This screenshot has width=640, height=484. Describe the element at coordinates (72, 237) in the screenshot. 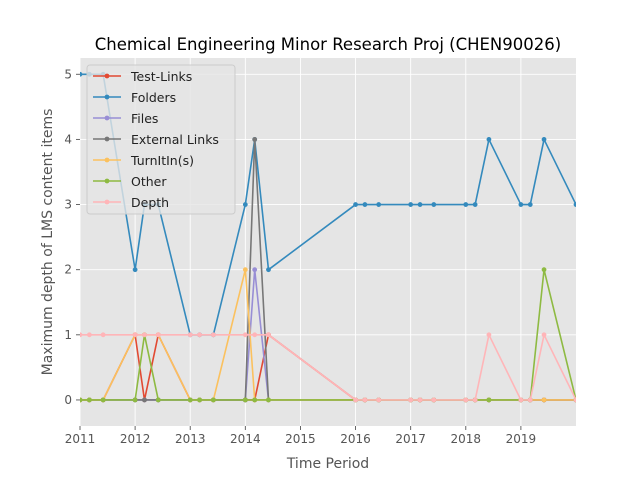

I see `y-axis-ticks: 0 1 2 3 4 5` at that location.